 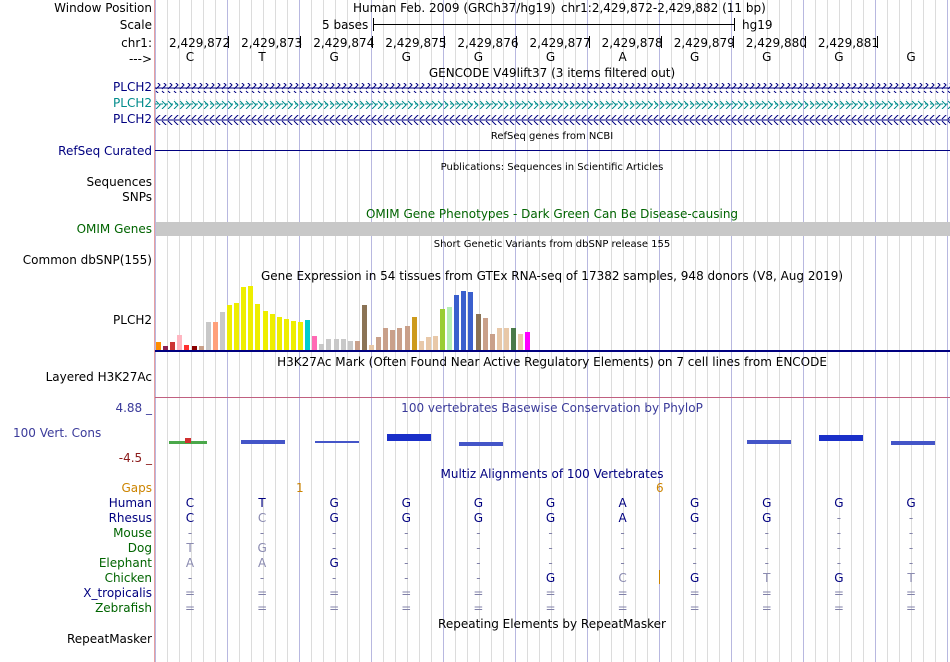 I want to click on species-label: Elephant, so click(x=125, y=563).